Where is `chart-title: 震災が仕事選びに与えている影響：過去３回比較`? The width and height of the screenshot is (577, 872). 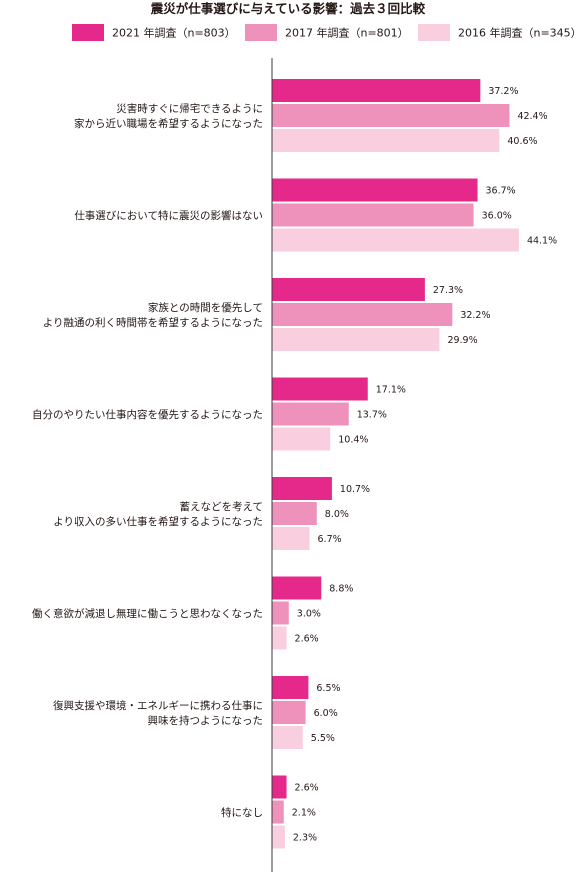 chart-title: 震災が仕事選びに与えている影響：過去３回比較 is located at coordinates (288, 8).